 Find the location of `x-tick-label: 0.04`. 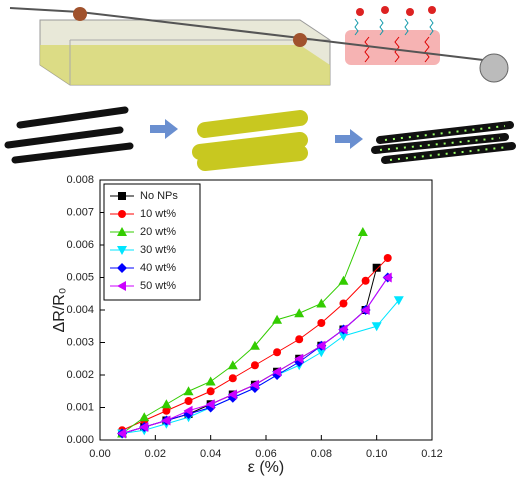

x-tick-label: 0.04 is located at coordinates (210, 454).